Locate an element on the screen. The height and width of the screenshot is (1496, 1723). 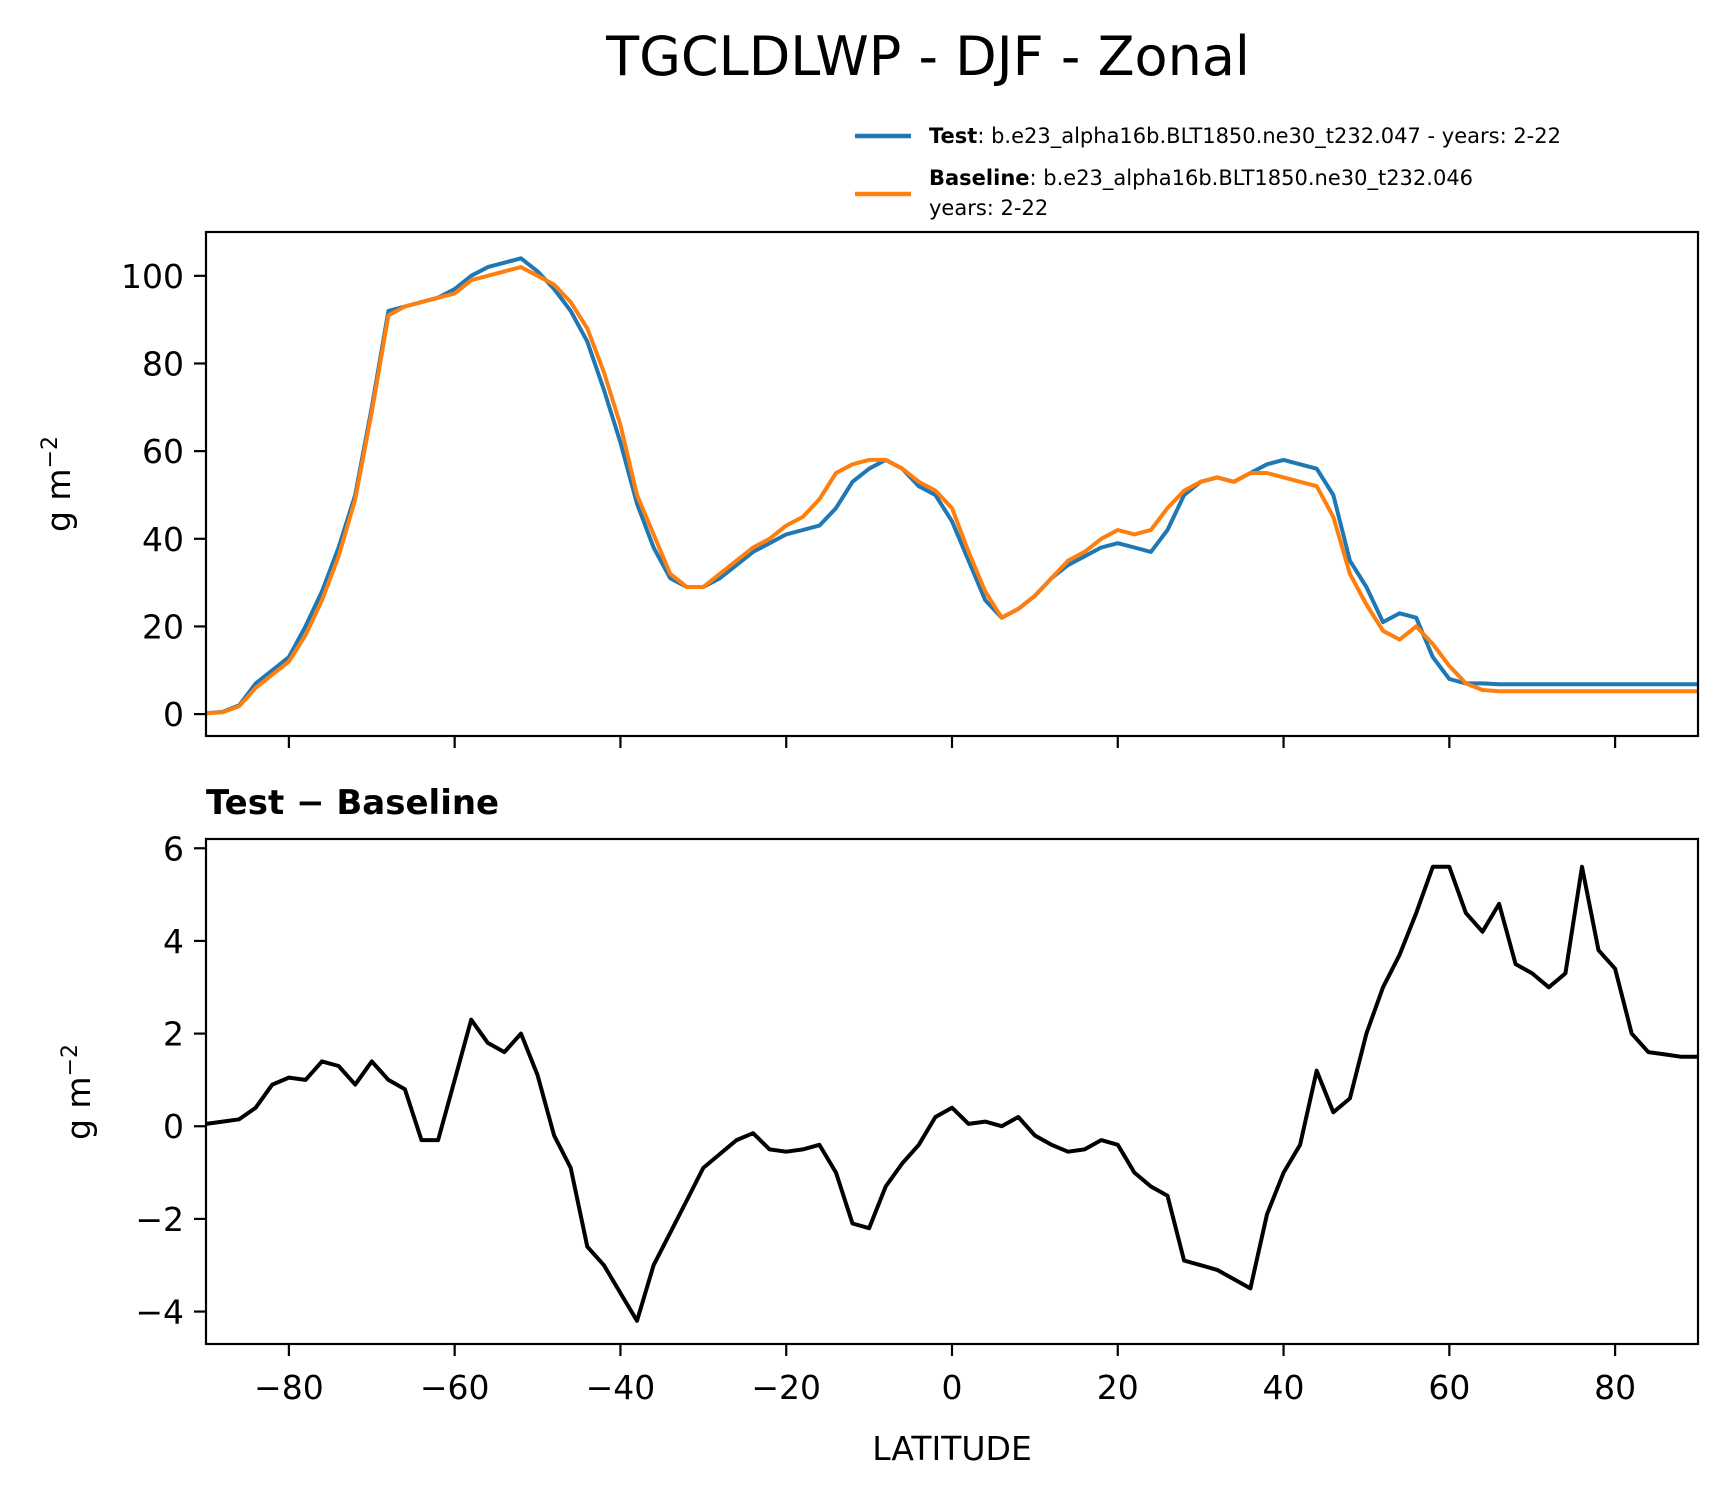
top-y-tick-label: 0 is located at coordinates (173, 714).